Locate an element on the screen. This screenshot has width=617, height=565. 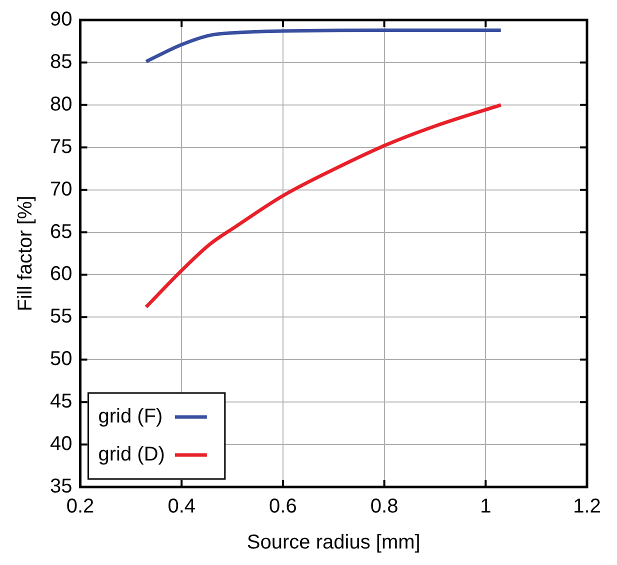
y-tick-label: 45 is located at coordinates (61, 401).